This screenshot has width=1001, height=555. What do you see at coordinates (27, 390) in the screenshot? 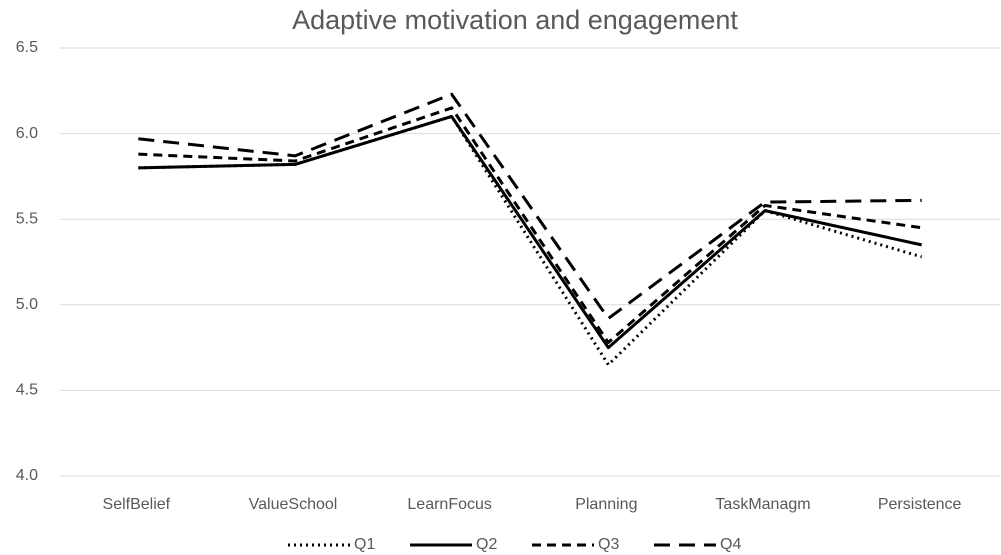
I see `y-tick-label: 4.5` at bounding box center [27, 390].